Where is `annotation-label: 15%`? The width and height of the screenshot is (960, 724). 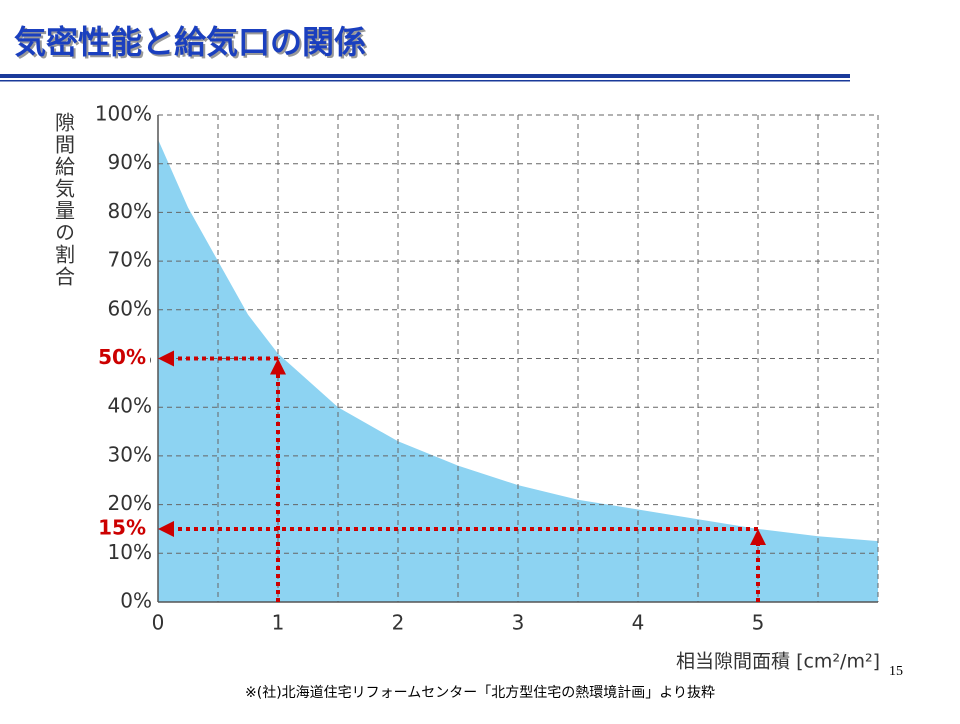
annotation-label: 15% is located at coordinates (122, 527).